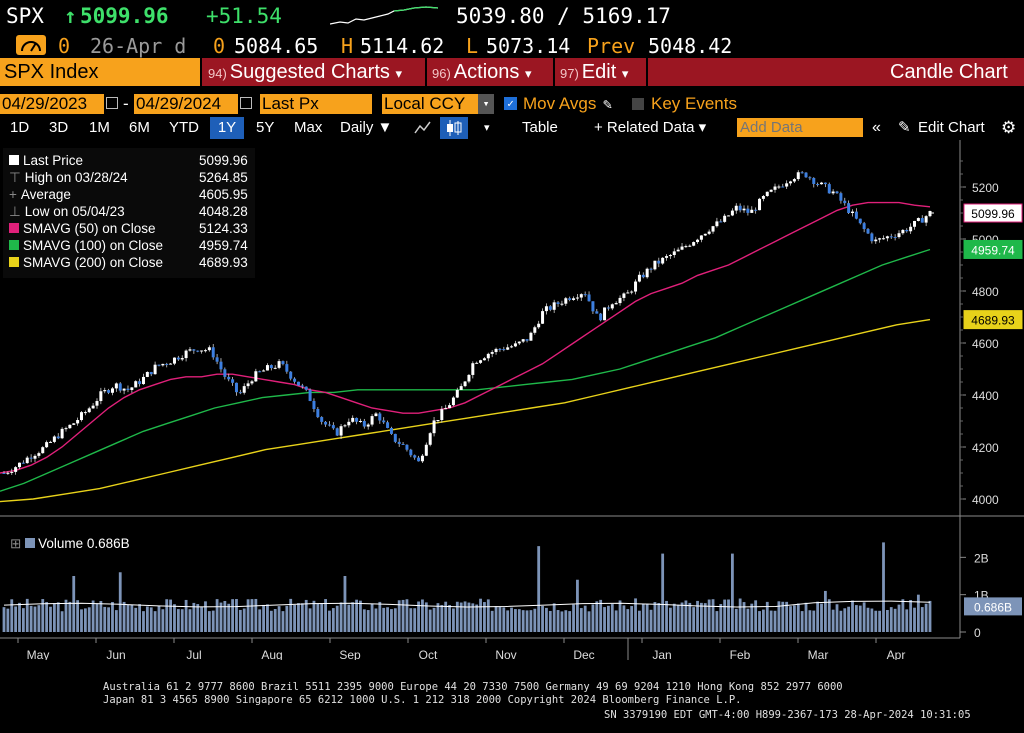 This screenshot has height=733, width=1024. Describe the element at coordinates (876, 127) in the screenshot. I see `collapse-icon: «` at that location.